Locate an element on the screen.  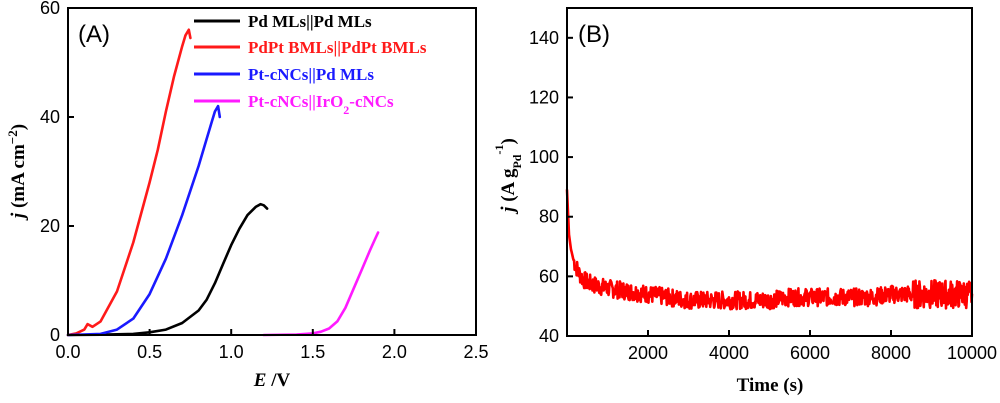
legend-entry-pt-cncs-pd-mls: Pt-cNCs||Pd MLs is located at coordinates (284, 74).